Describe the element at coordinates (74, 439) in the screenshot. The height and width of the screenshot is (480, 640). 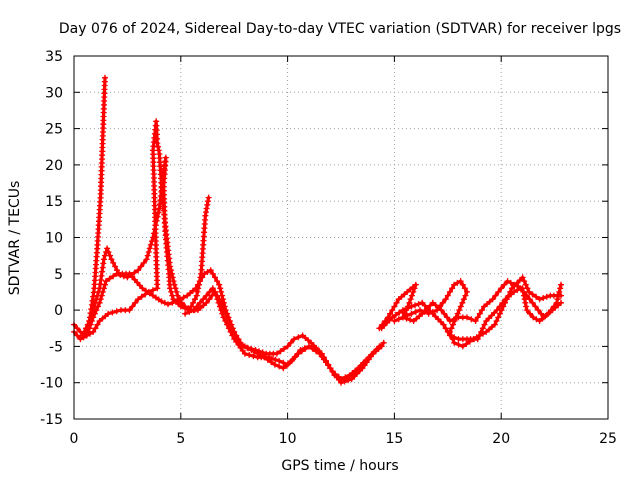
I see `x-tick-label: 0` at that location.